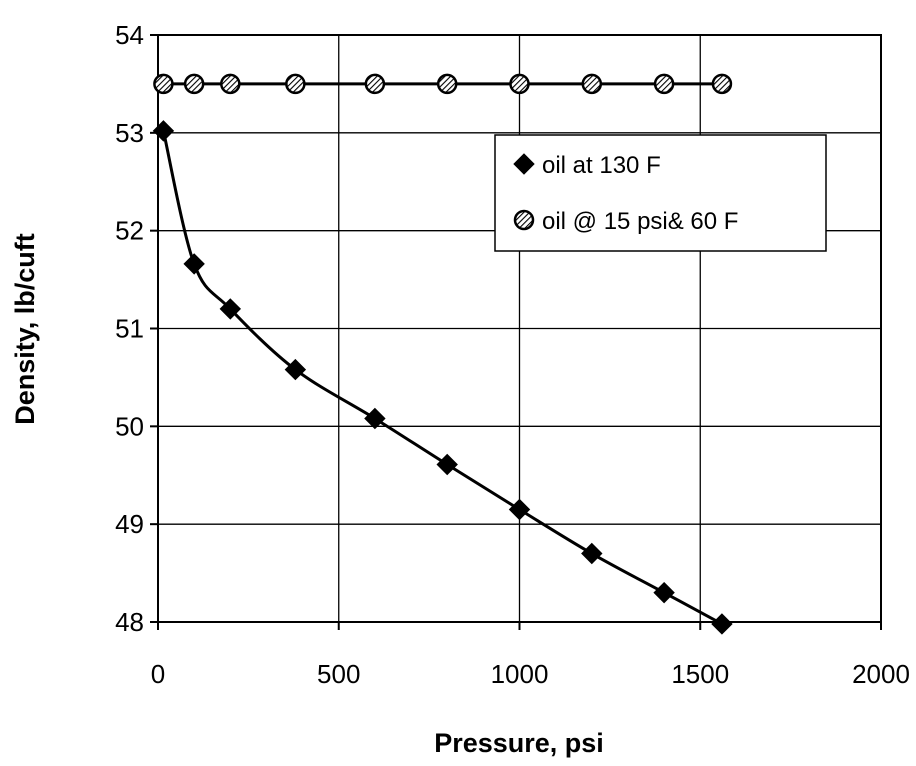 The image size is (916, 766). Describe the element at coordinates (25, 329) in the screenshot. I see `y-axis-title: Density, lb/cuft` at that location.